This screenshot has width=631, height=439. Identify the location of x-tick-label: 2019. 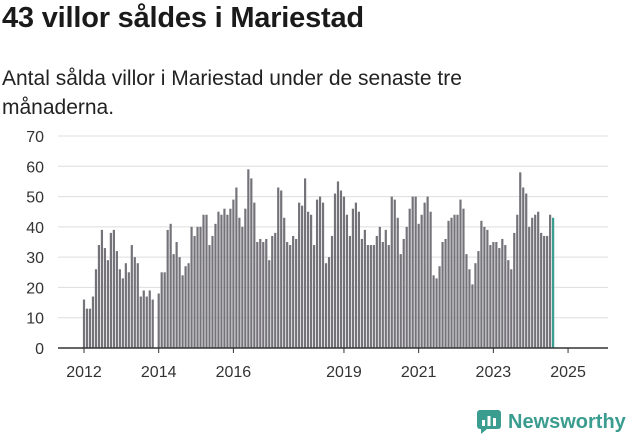
(344, 372).